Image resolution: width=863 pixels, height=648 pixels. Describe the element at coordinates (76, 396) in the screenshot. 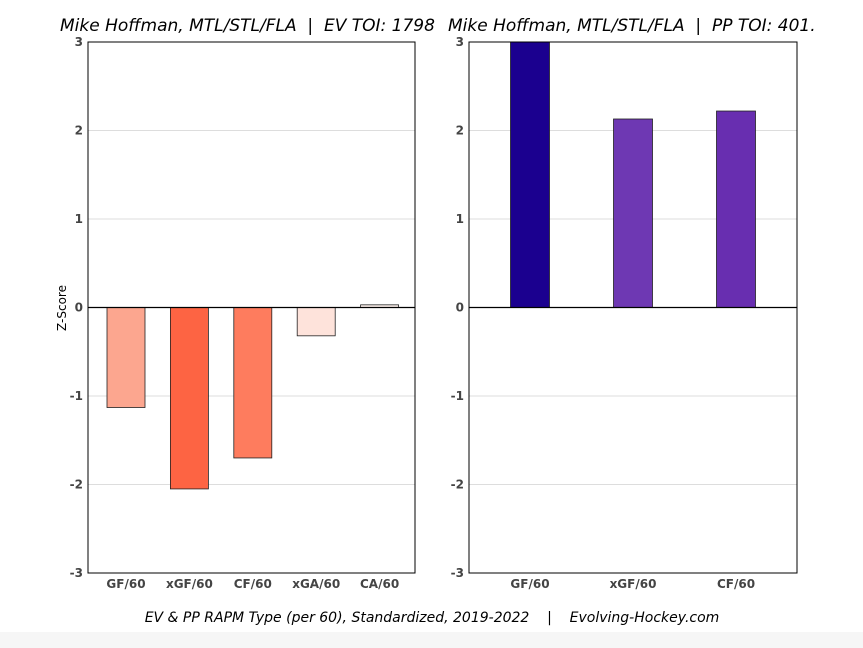

I see `ev-y-tick-label: -1` at that location.